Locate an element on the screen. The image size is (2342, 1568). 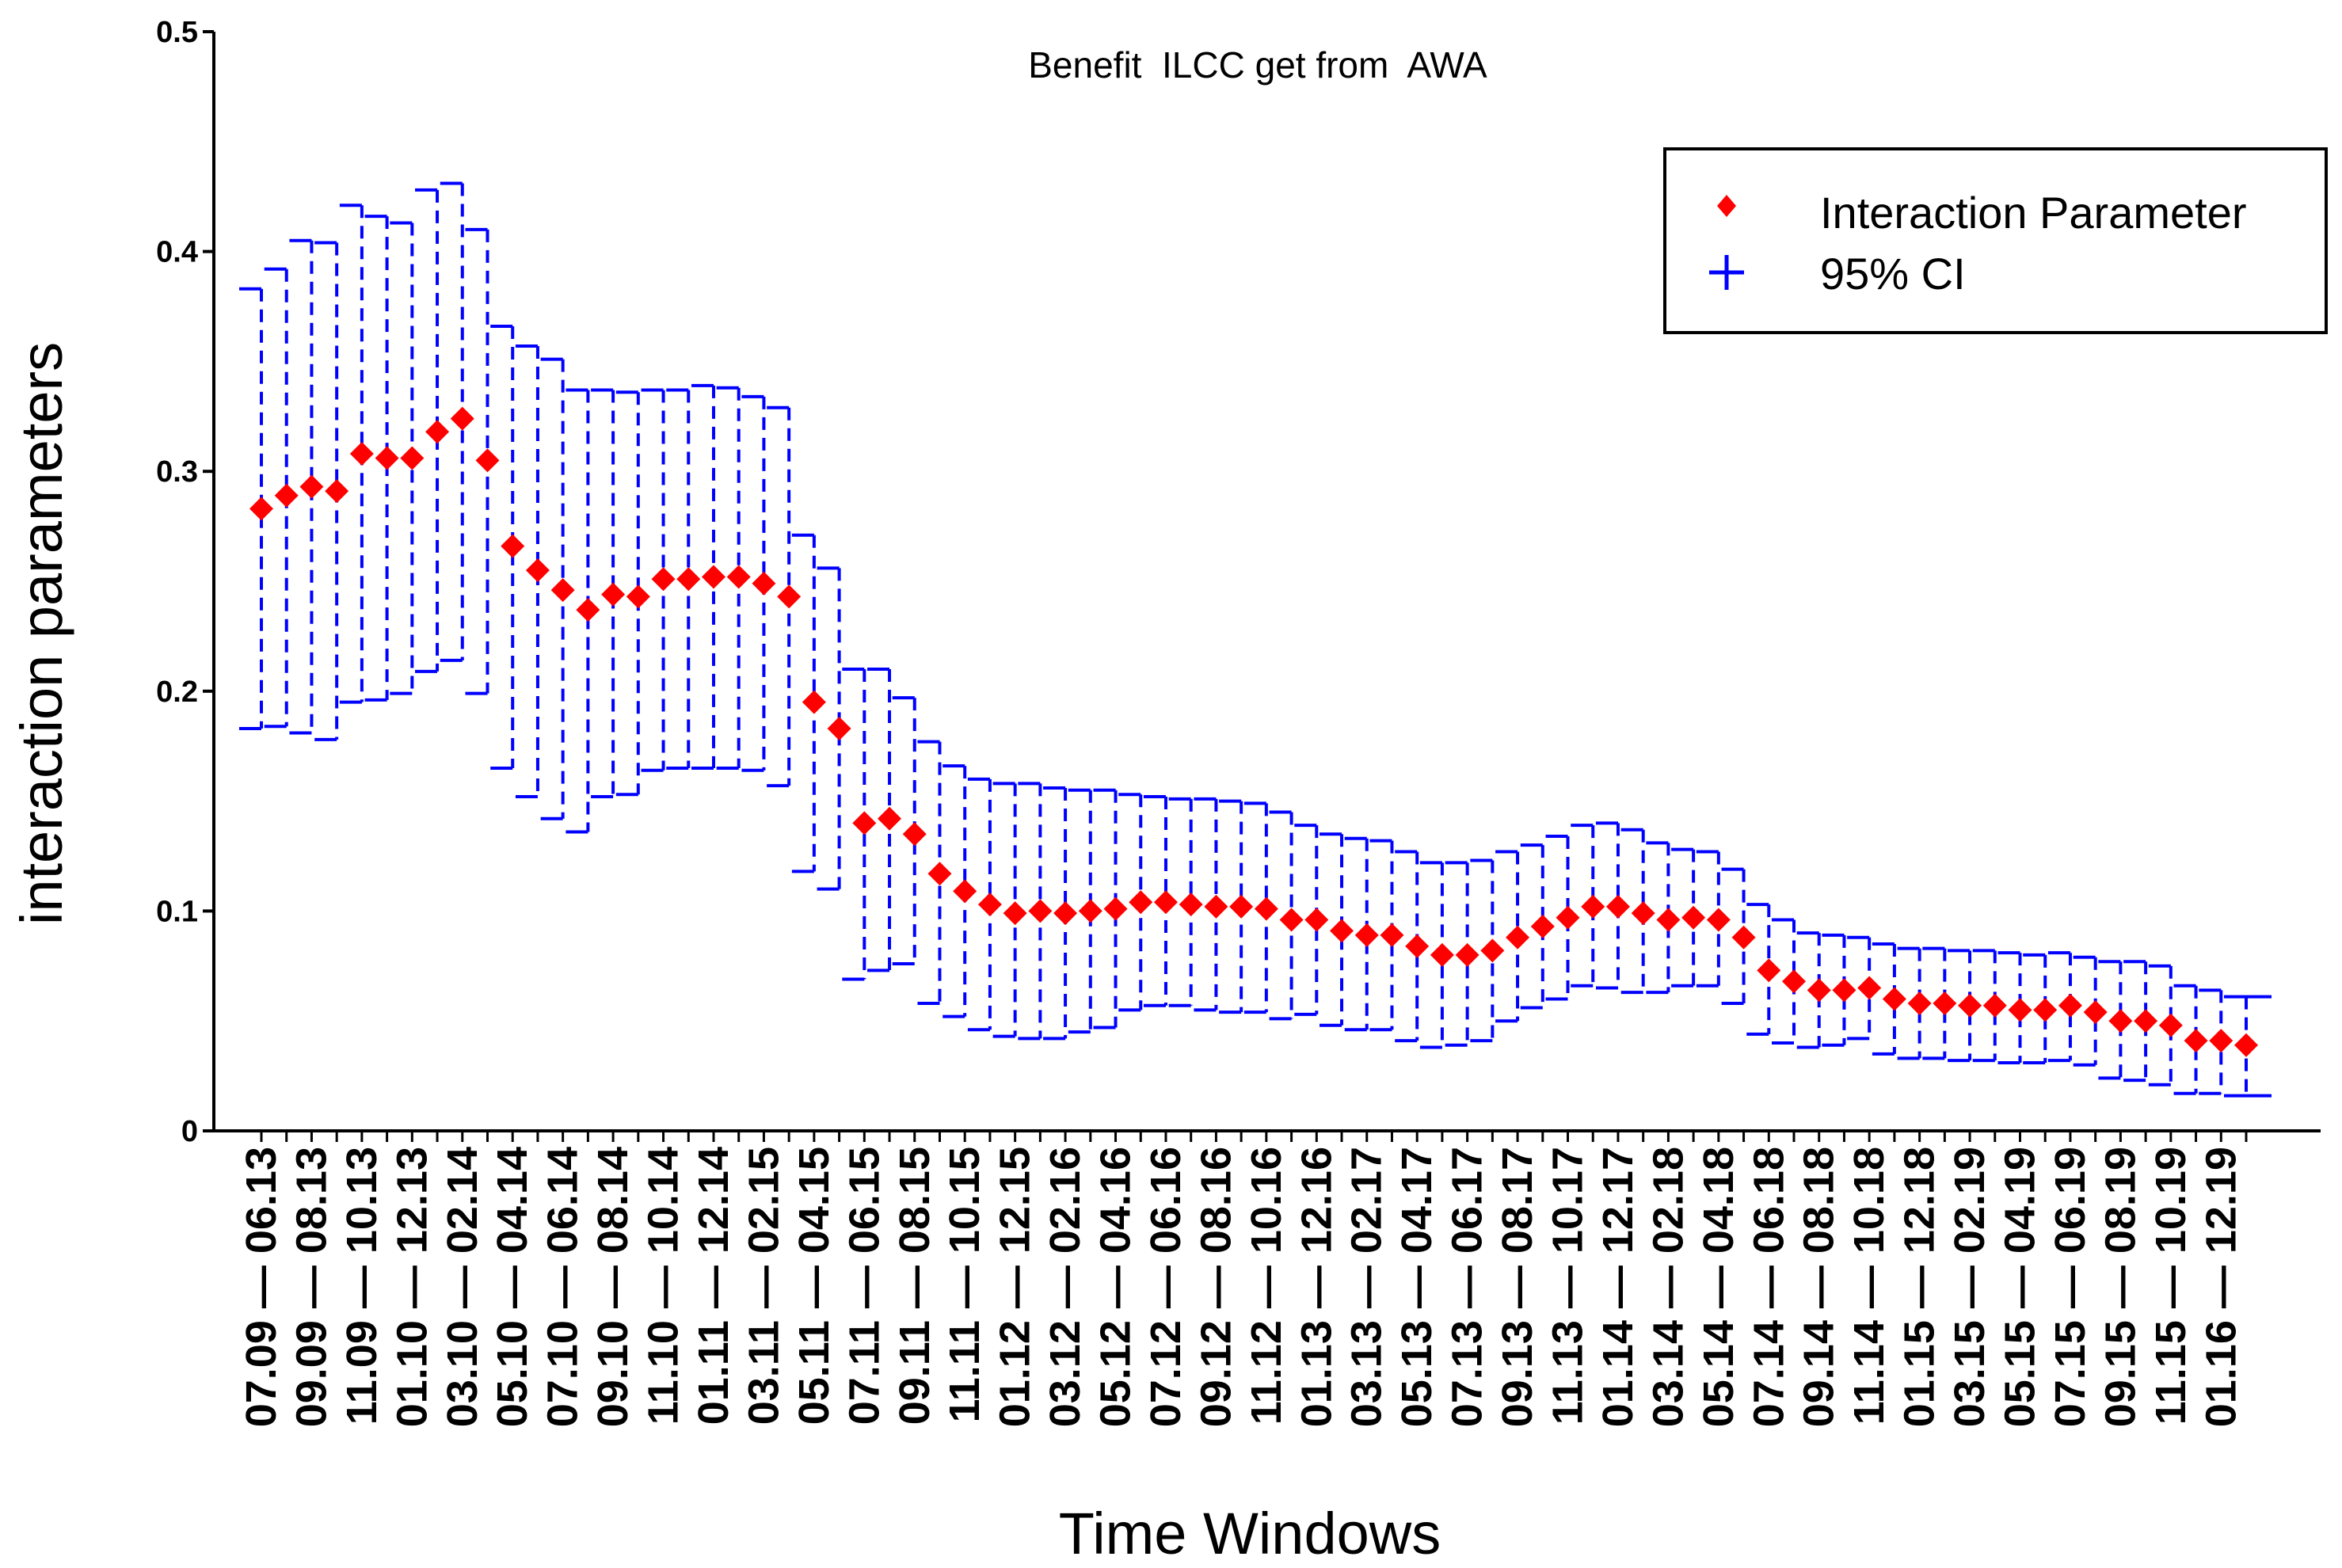
y-tick-label: 0 is located at coordinates (190, 1131).